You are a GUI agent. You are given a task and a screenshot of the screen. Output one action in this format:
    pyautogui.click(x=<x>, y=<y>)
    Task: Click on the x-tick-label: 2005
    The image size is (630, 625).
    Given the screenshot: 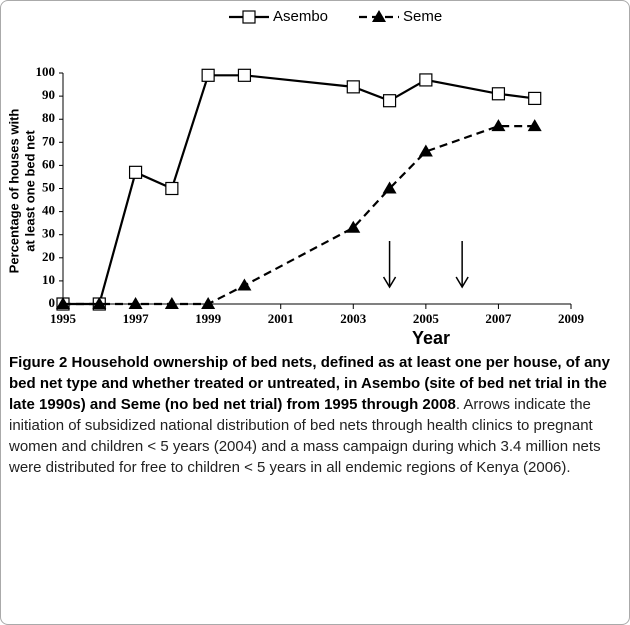 What is the action you would take?
    pyautogui.click(x=426, y=318)
    